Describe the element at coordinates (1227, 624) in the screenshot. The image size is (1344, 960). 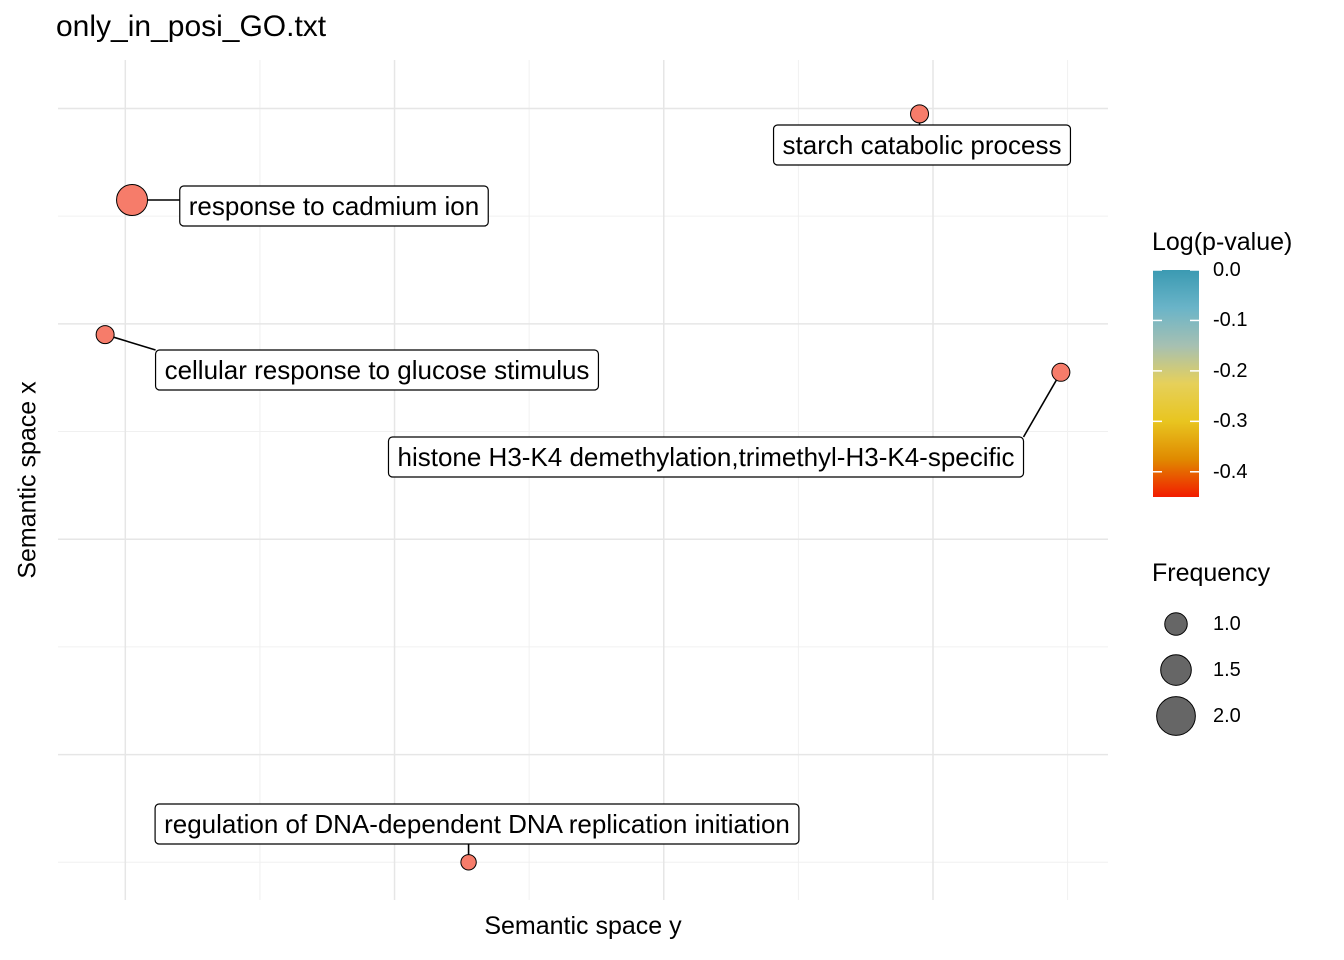
I see `size-legend-label: 1.0` at that location.